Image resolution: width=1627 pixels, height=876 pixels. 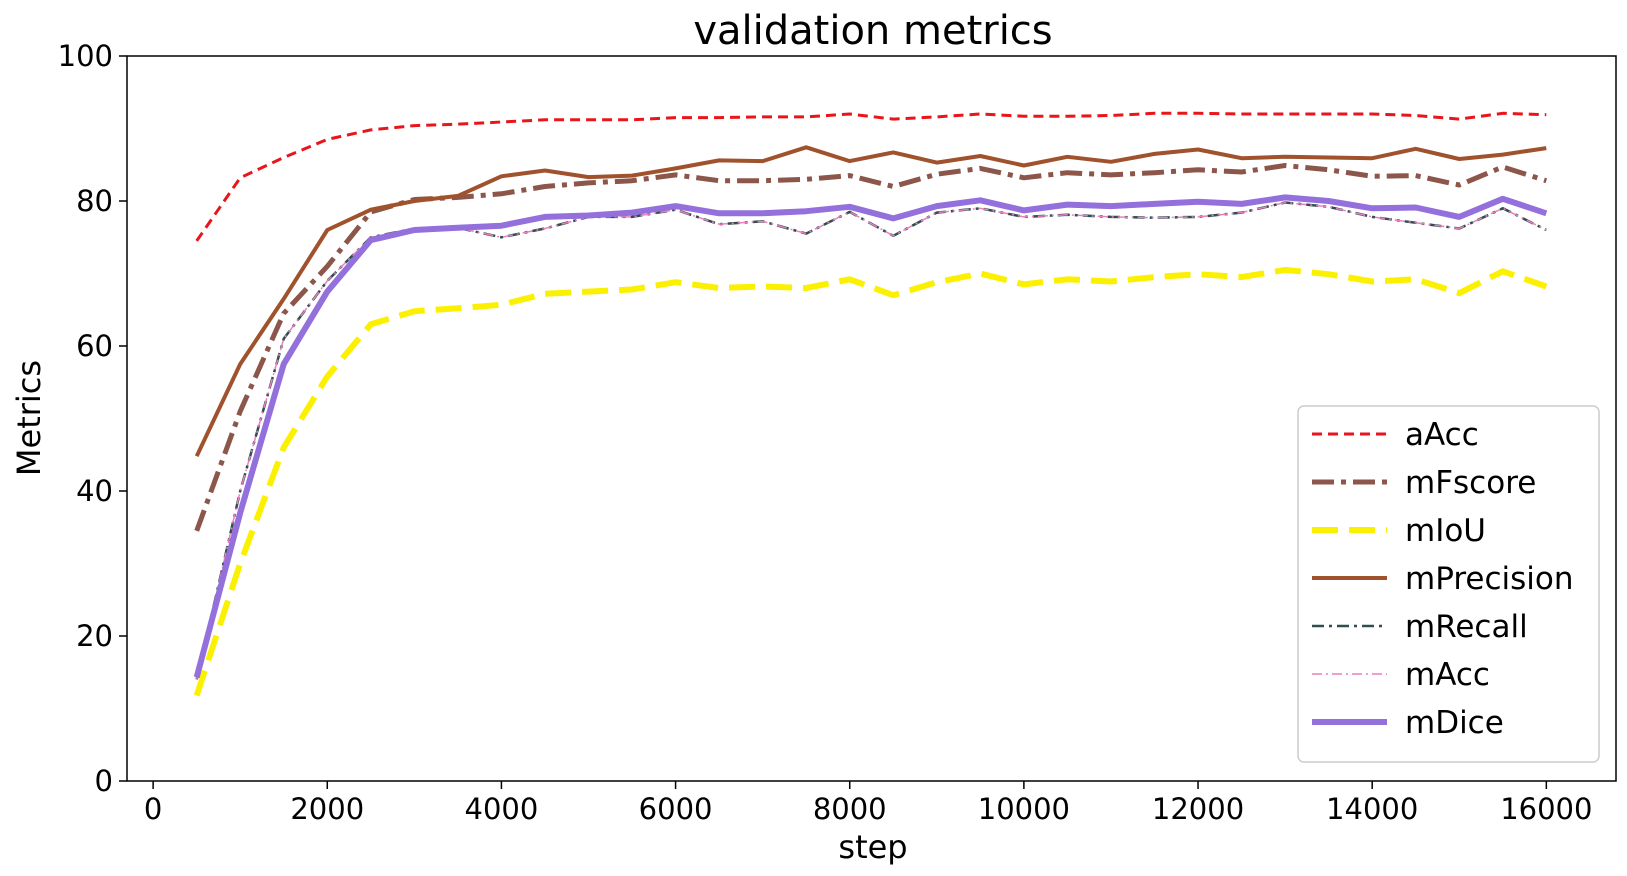 What do you see at coordinates (1470, 483) in the screenshot?
I see `legend-label-mFscore: mFscore` at bounding box center [1470, 483].